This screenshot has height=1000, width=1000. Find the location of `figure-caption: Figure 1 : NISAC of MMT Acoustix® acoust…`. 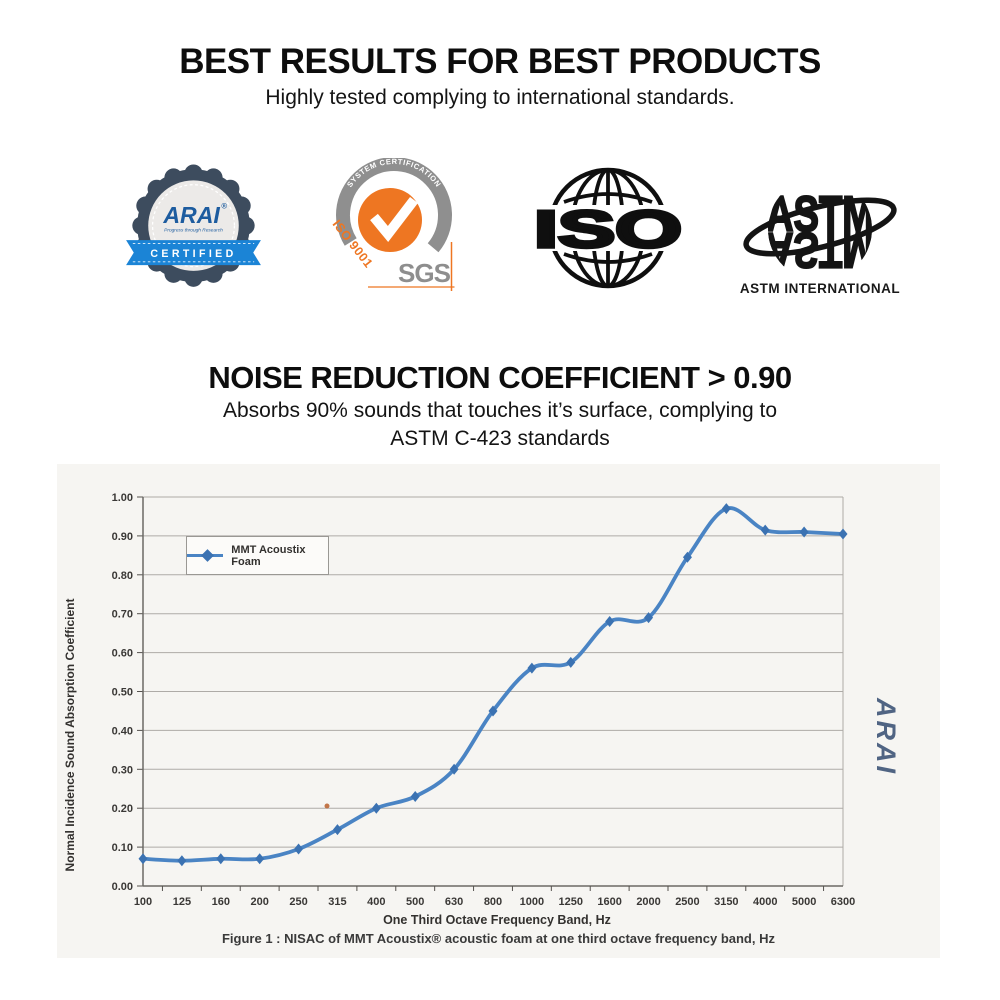

figure-caption: Figure 1 : NISAC of MMT Acoustix® acoust… is located at coordinates (498, 938).